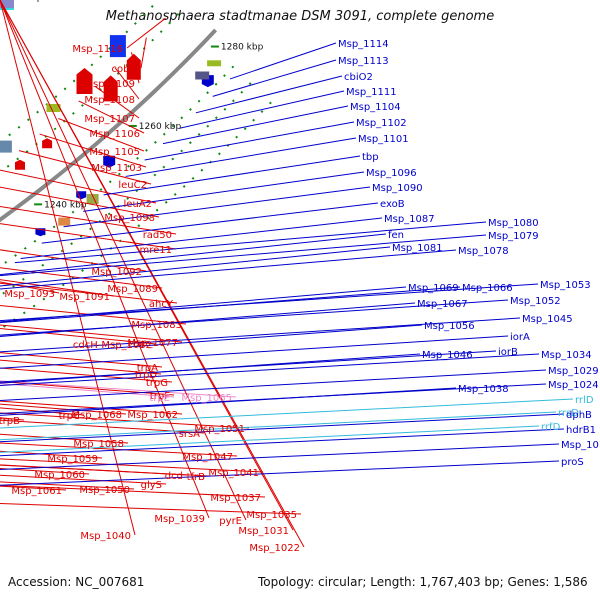 The width and height of the screenshot is (600, 600). I want to click on accession-text: Accession: NC_007681, so click(76, 582).